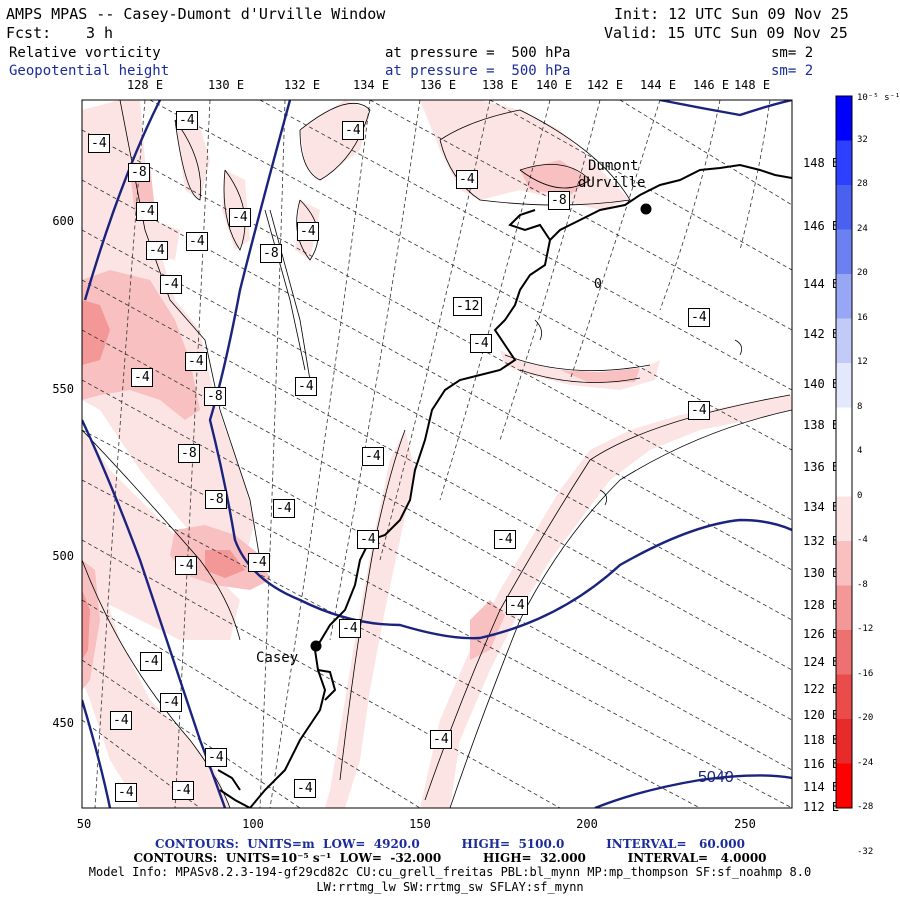 The width and height of the screenshot is (900, 900). What do you see at coordinates (478, 71) in the screenshot?
I see `field2-level: at pressure = 500 hPa` at bounding box center [478, 71].